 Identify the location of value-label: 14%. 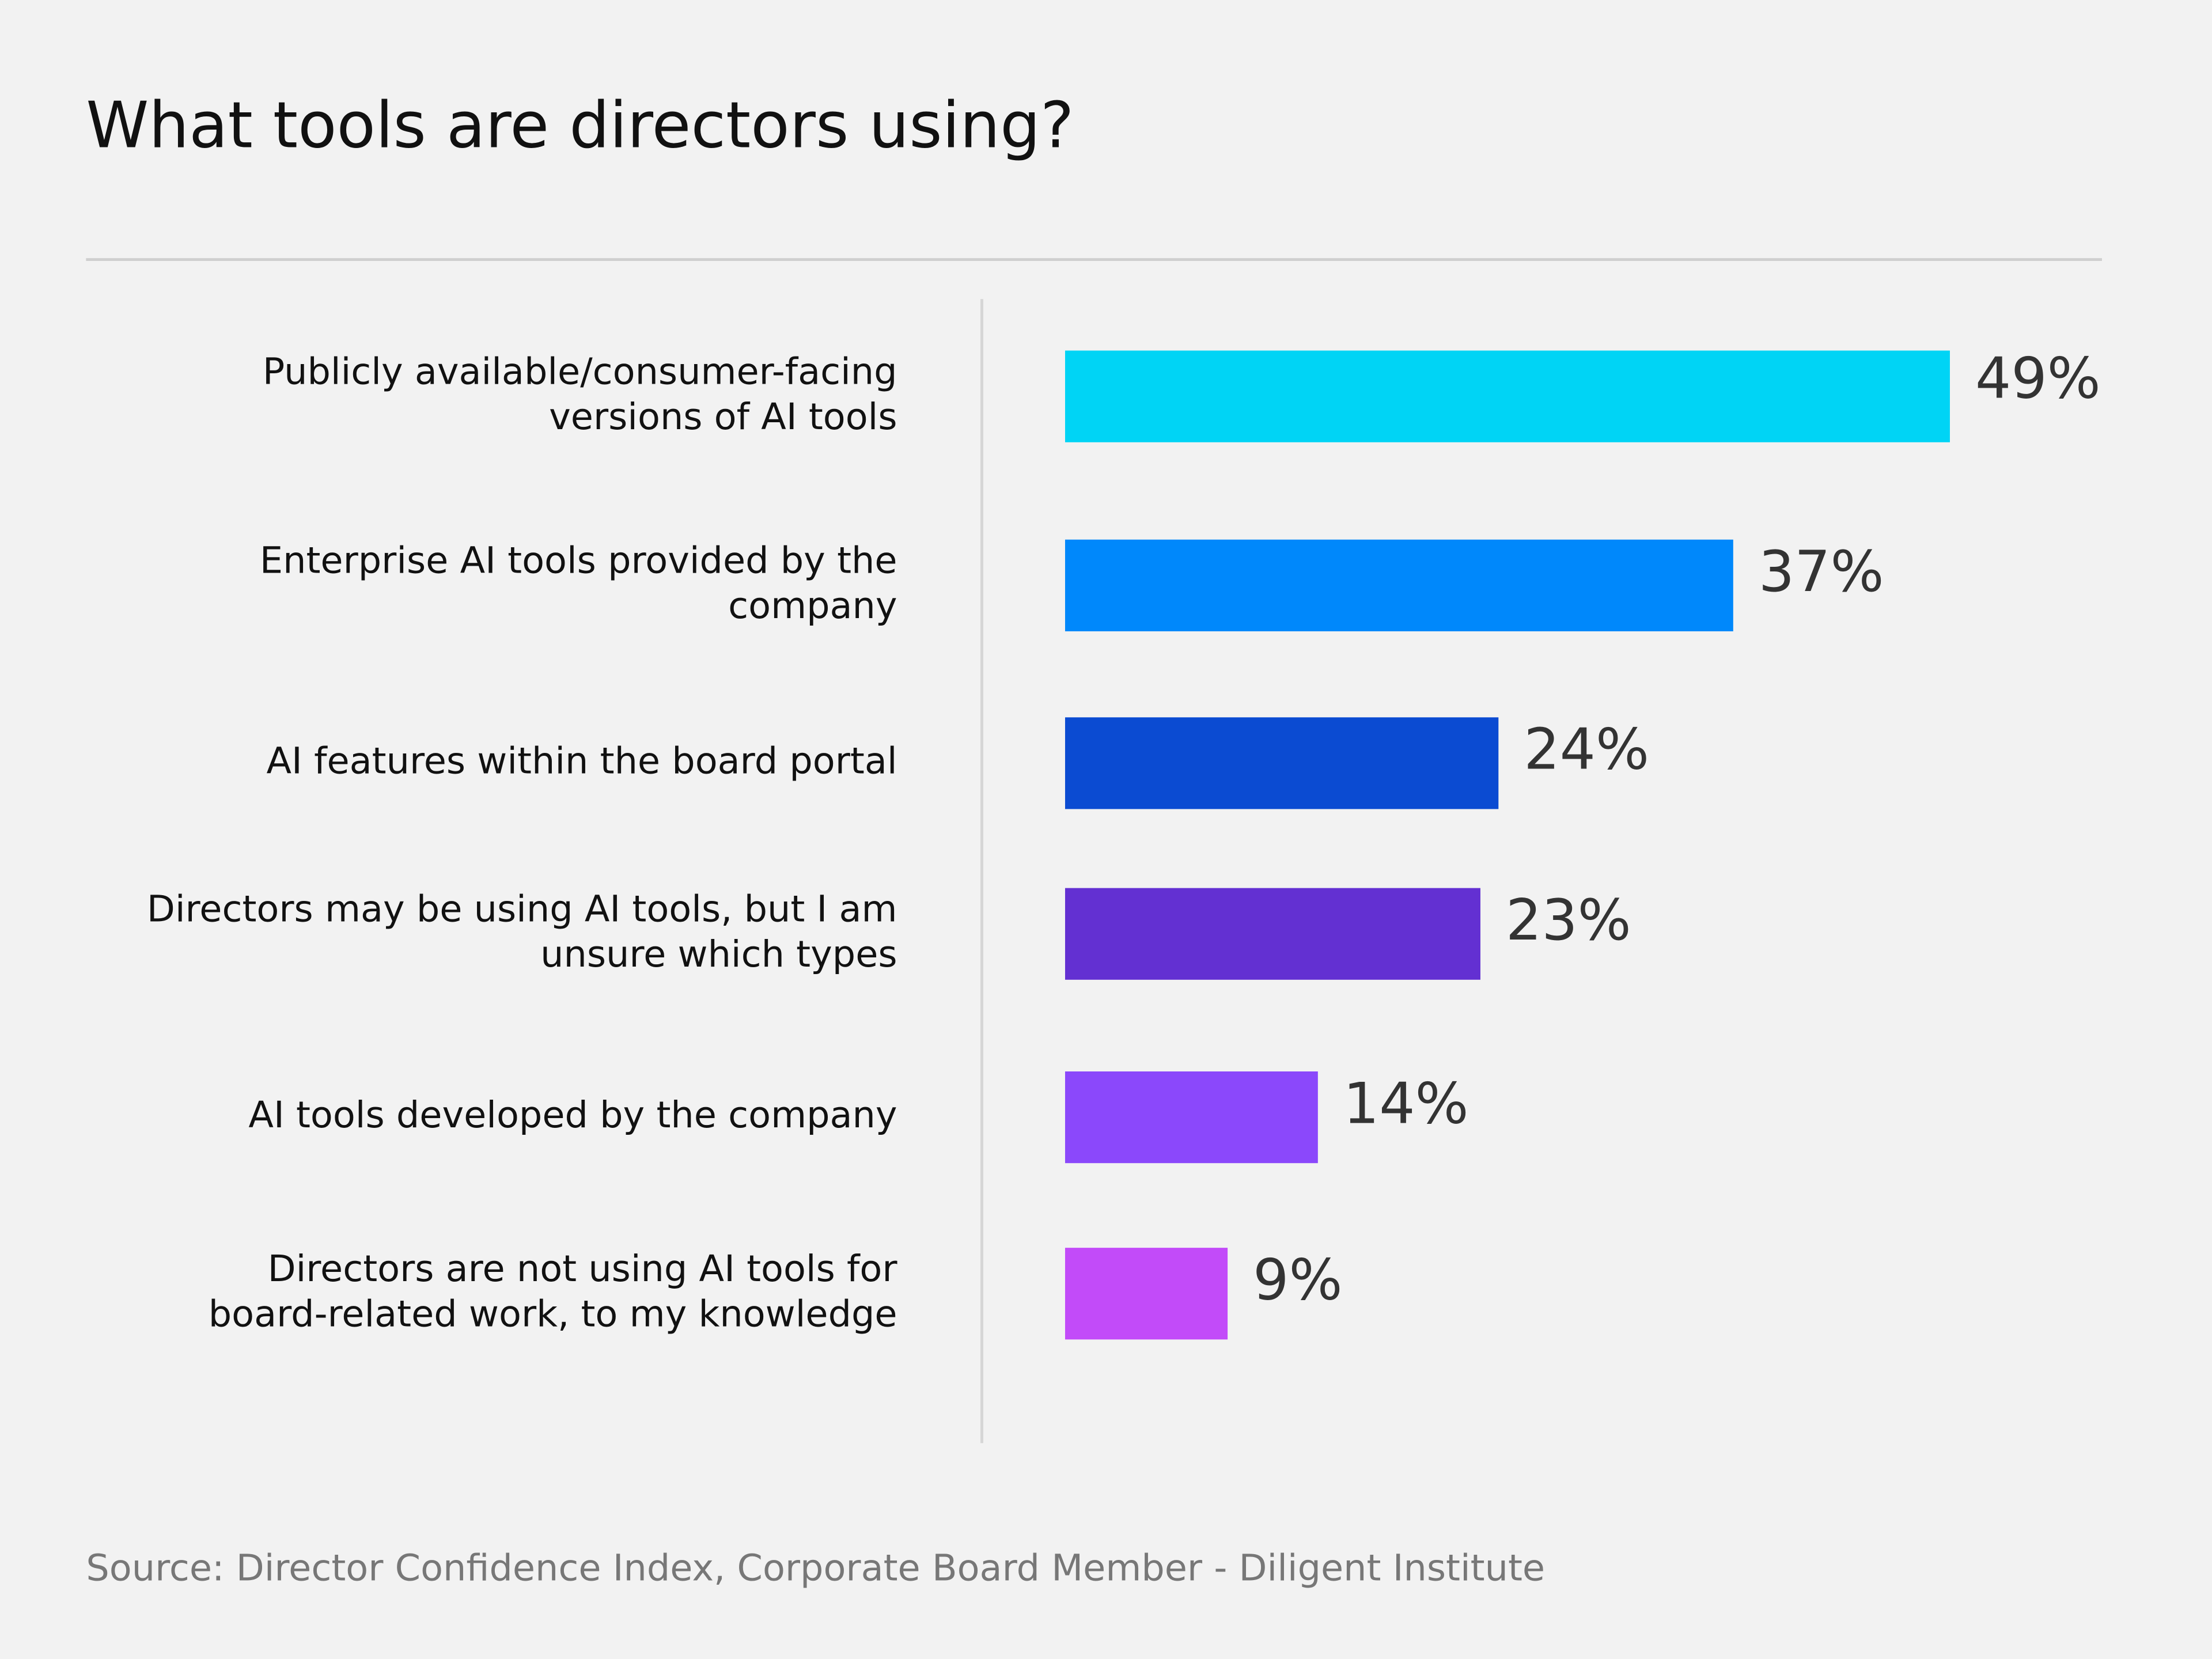
(1406, 1104).